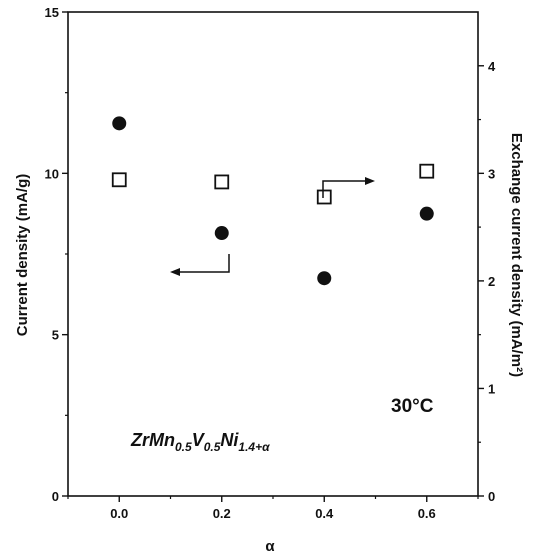 The width and height of the screenshot is (537, 559). What do you see at coordinates (22, 255) in the screenshot?
I see `y-axis-left-label: Current density (mA/g)` at bounding box center [22, 255].